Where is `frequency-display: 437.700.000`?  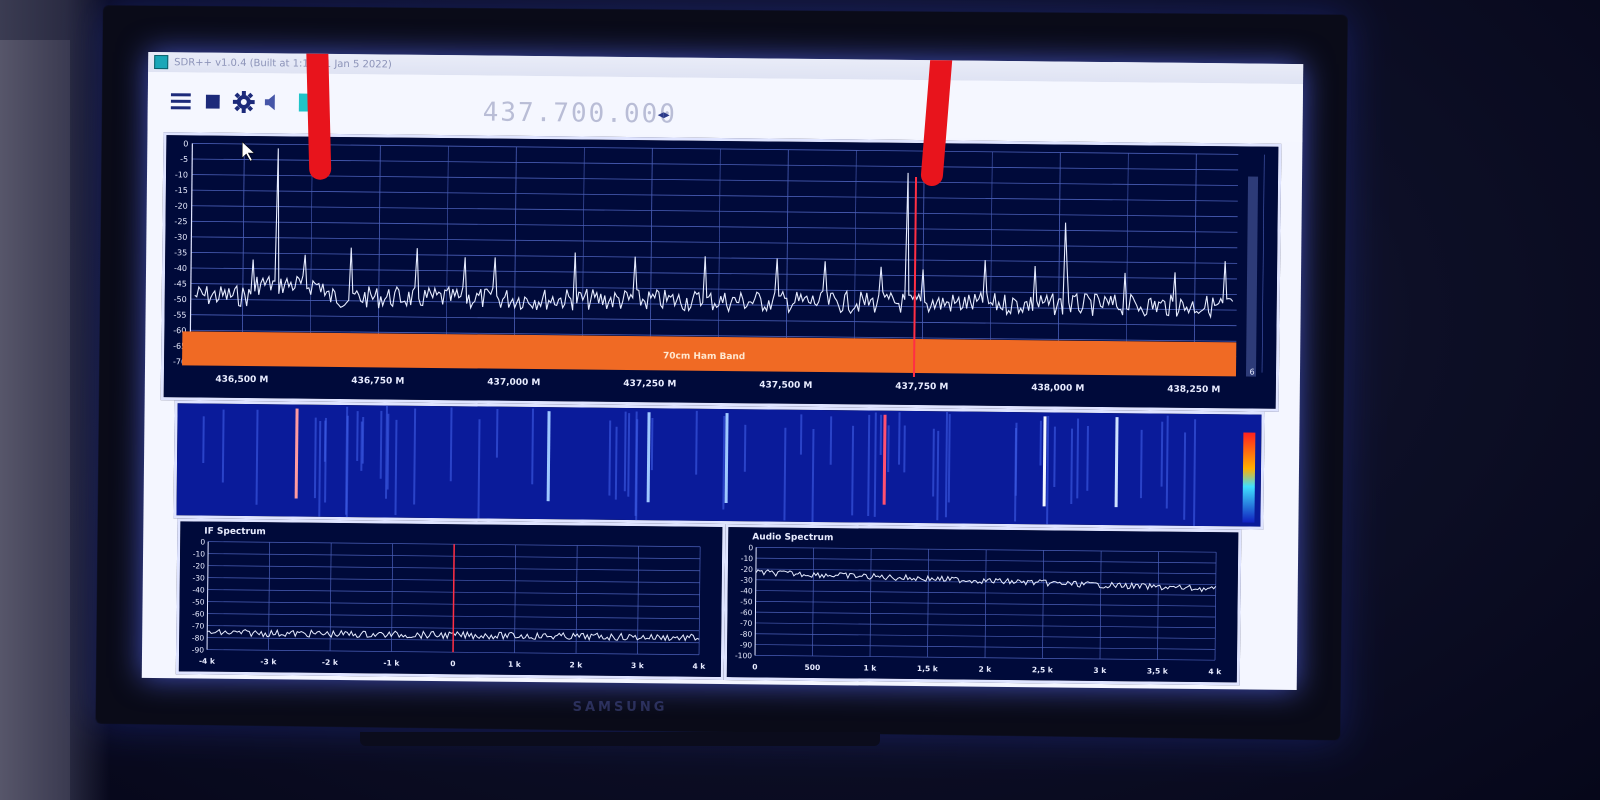
frequency-display: 437.700.000 is located at coordinates (580, 113).